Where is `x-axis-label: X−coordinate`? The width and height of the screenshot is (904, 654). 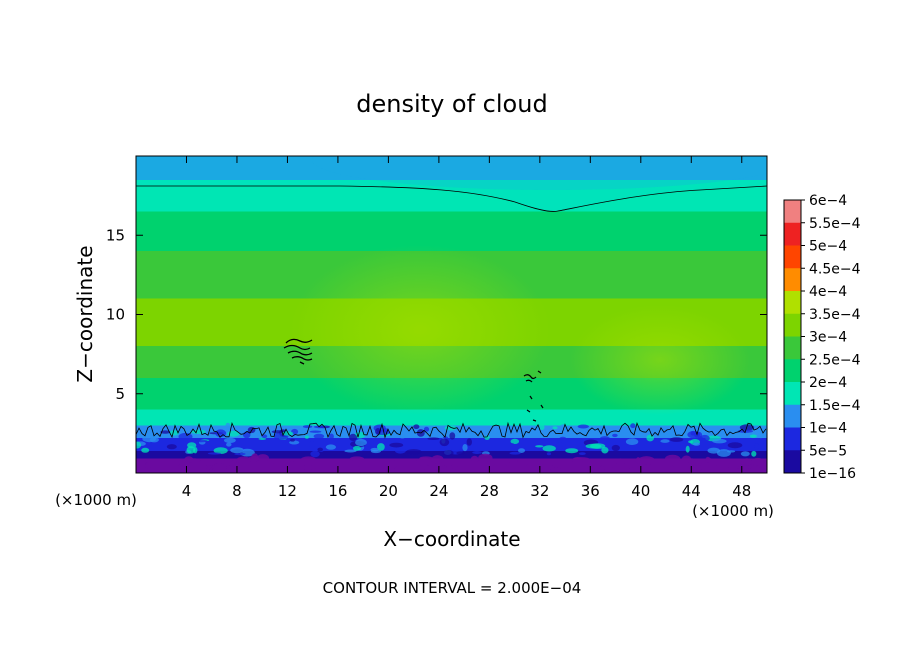 x-axis-label: X−coordinate is located at coordinates (451, 539).